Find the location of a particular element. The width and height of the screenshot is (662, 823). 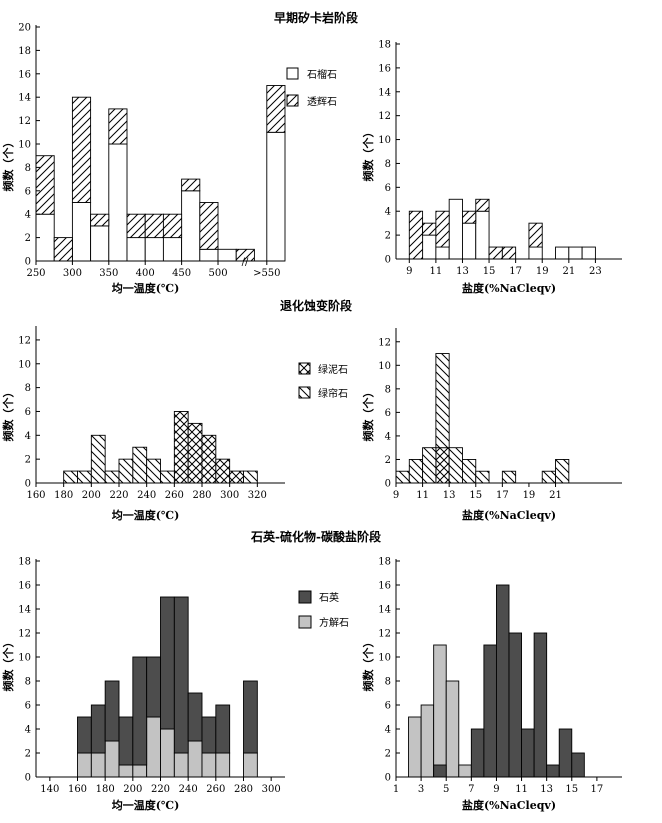

bar-绿帘石-15 is located at coordinates (482, 477).